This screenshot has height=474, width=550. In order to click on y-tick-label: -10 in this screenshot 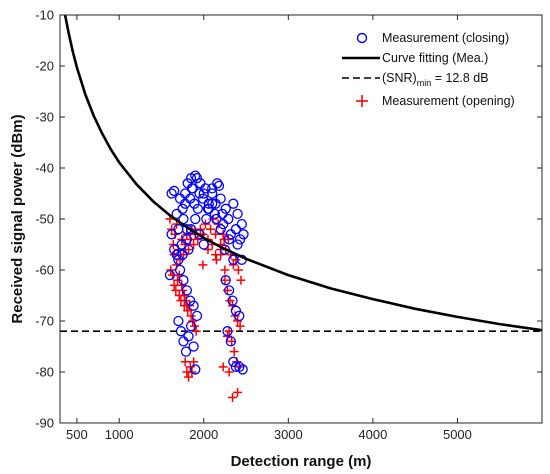, I will do `click(44, 15)`.